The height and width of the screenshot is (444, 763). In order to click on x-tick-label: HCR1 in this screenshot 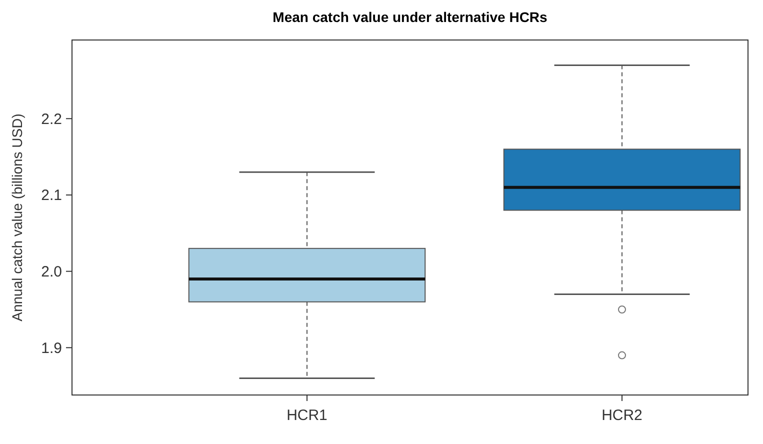, I will do `click(307, 415)`.